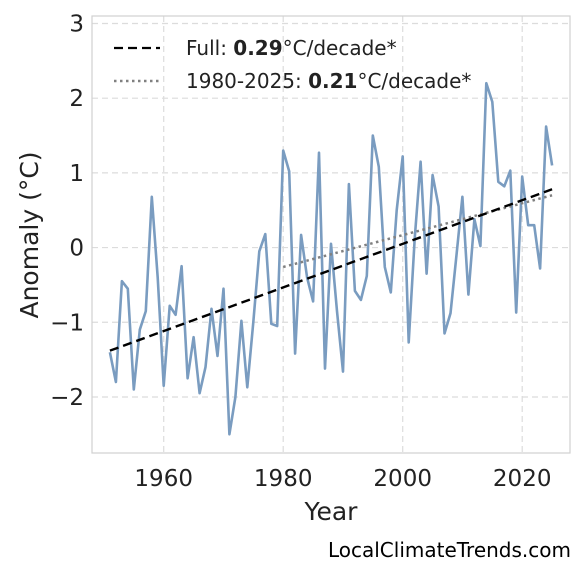 The height and width of the screenshot is (584, 585). Describe the element at coordinates (402, 479) in the screenshot. I see `x-tick-label: 2000` at that location.